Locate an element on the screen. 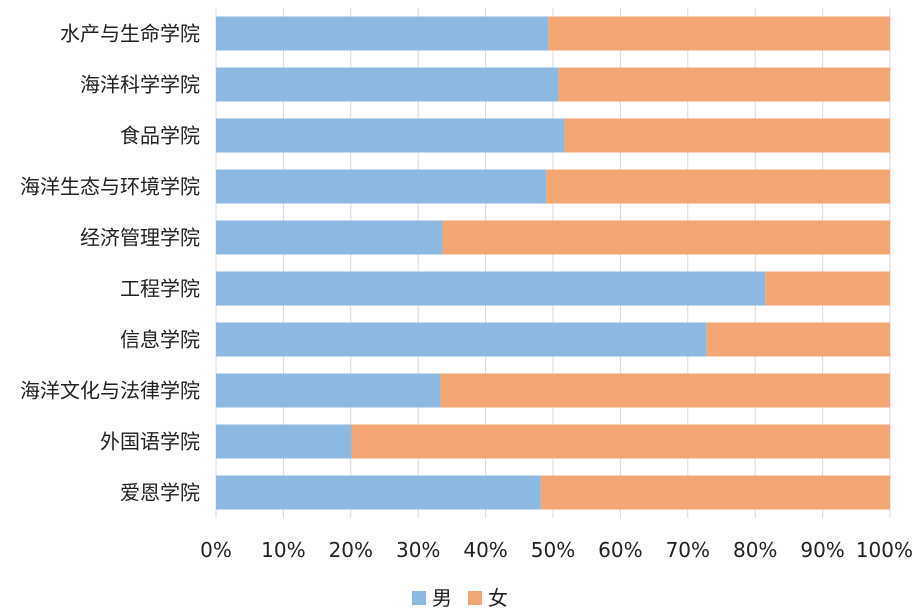 This screenshot has width=915, height=616. x-tick-label: 30% is located at coordinates (418, 550).